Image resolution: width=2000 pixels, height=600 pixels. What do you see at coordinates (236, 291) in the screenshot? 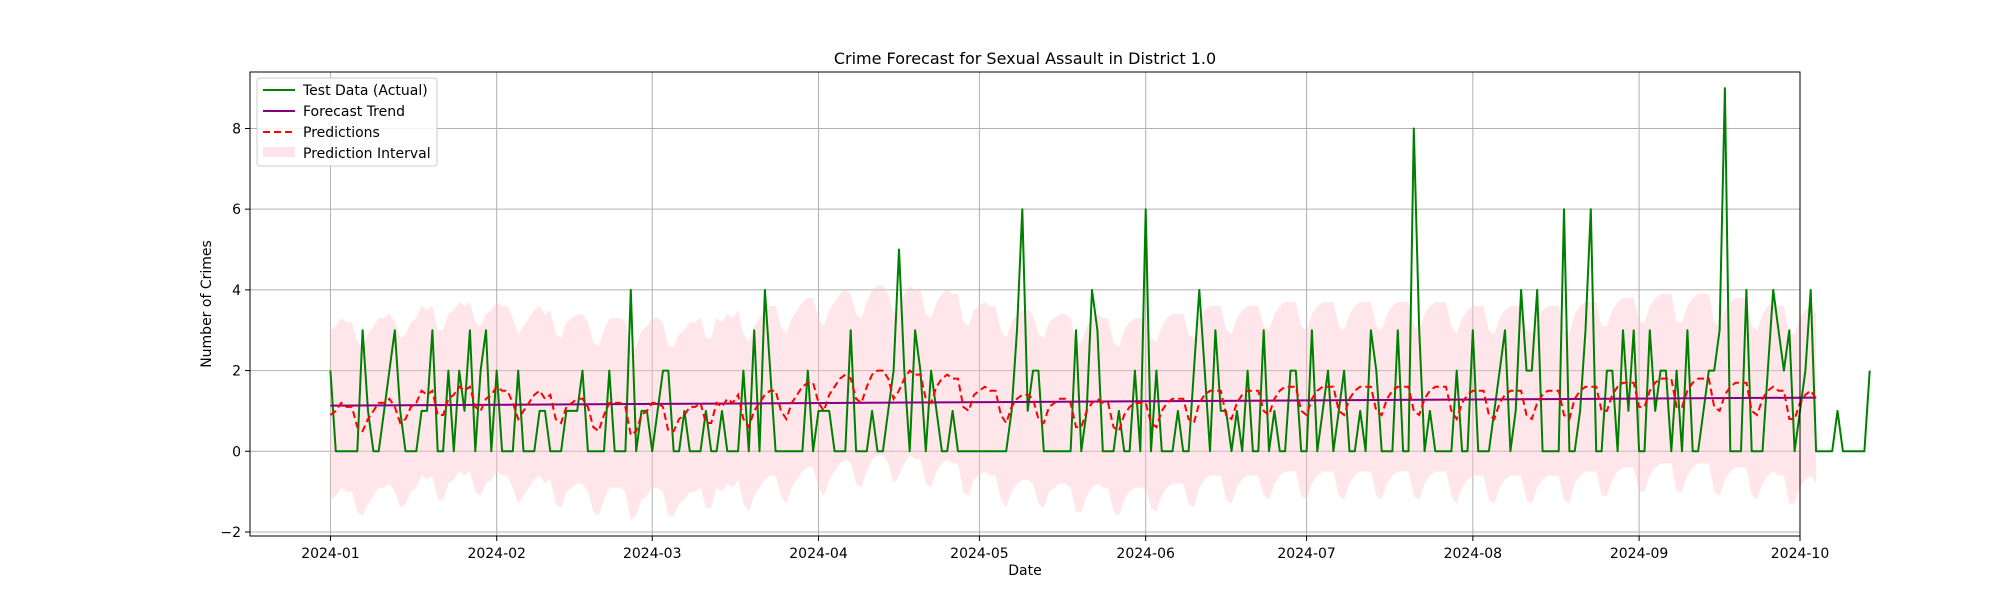
I see `y-tick-label: 4` at bounding box center [236, 291].